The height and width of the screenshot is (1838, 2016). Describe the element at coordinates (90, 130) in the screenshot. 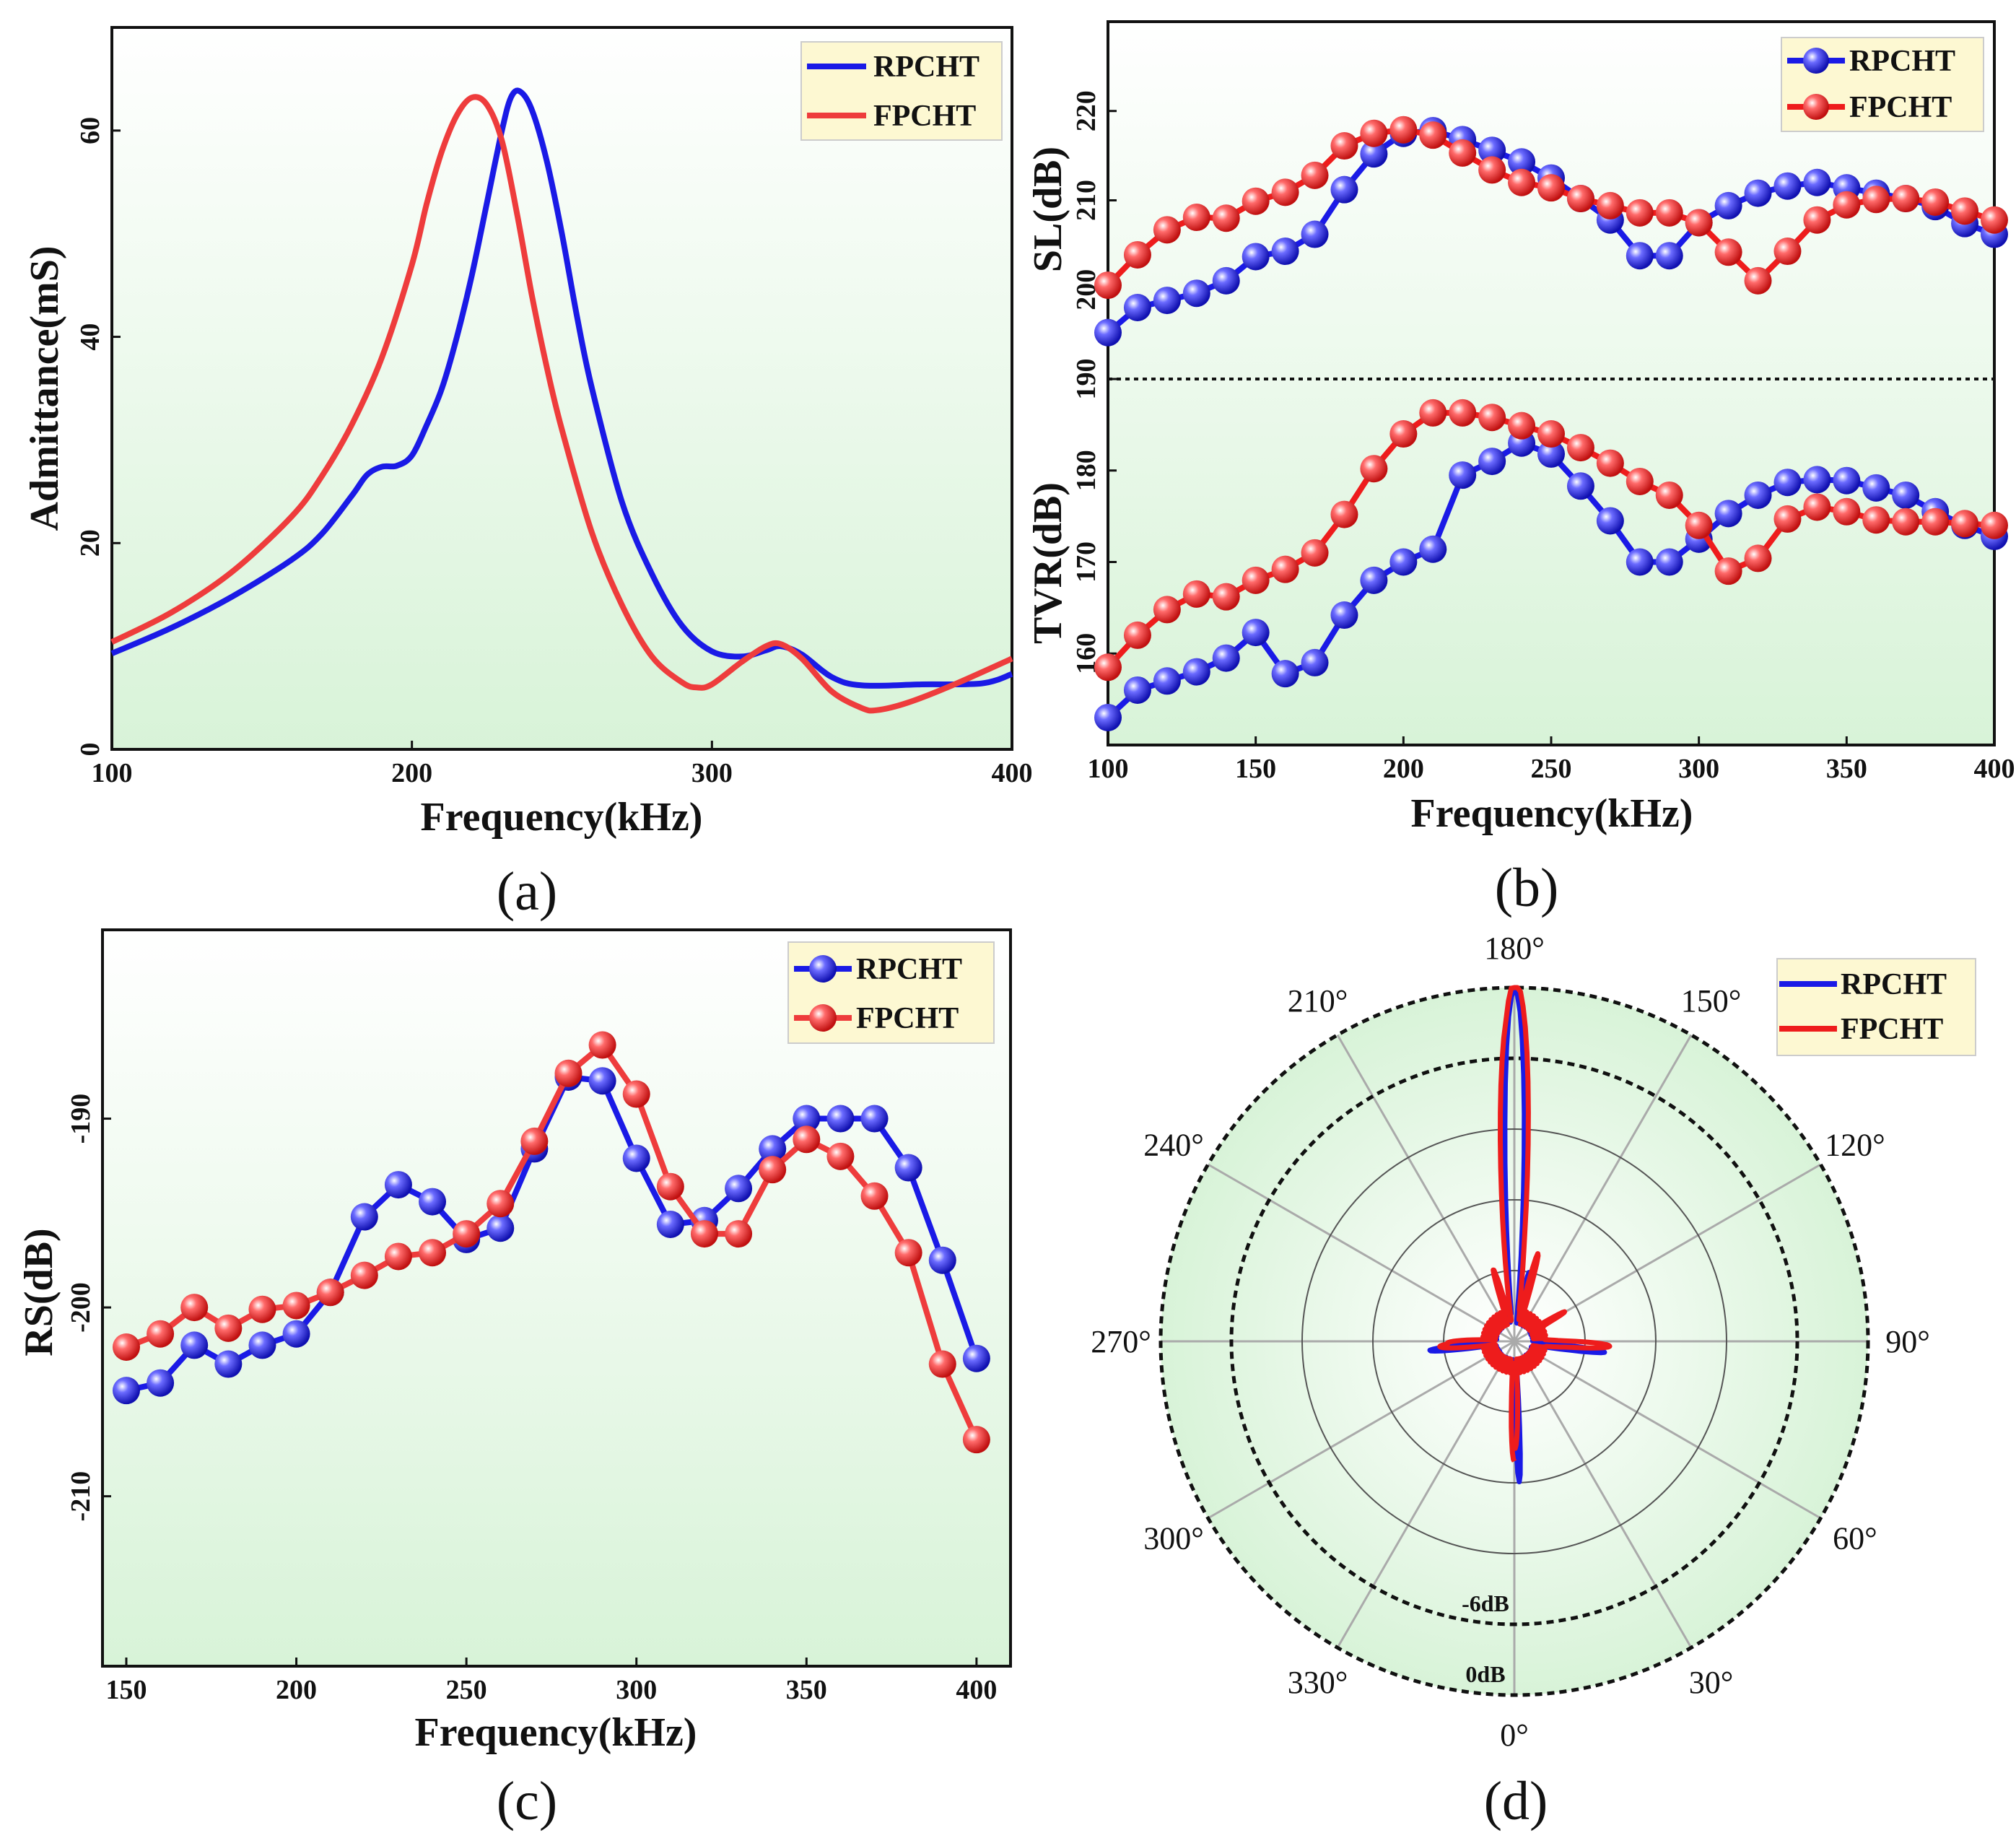

I see `y-tick-label-a-3: 60` at that location.